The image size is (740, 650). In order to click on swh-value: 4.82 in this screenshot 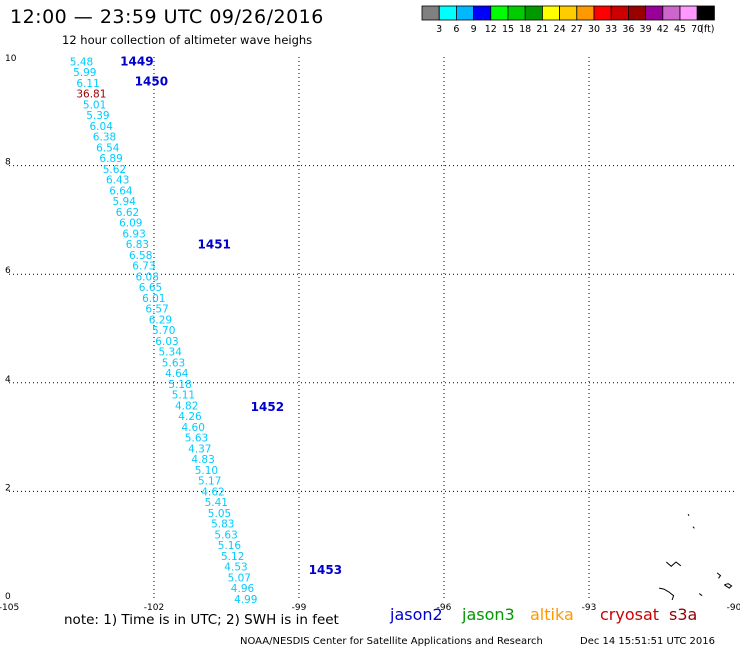, I will do `click(186, 407)`.